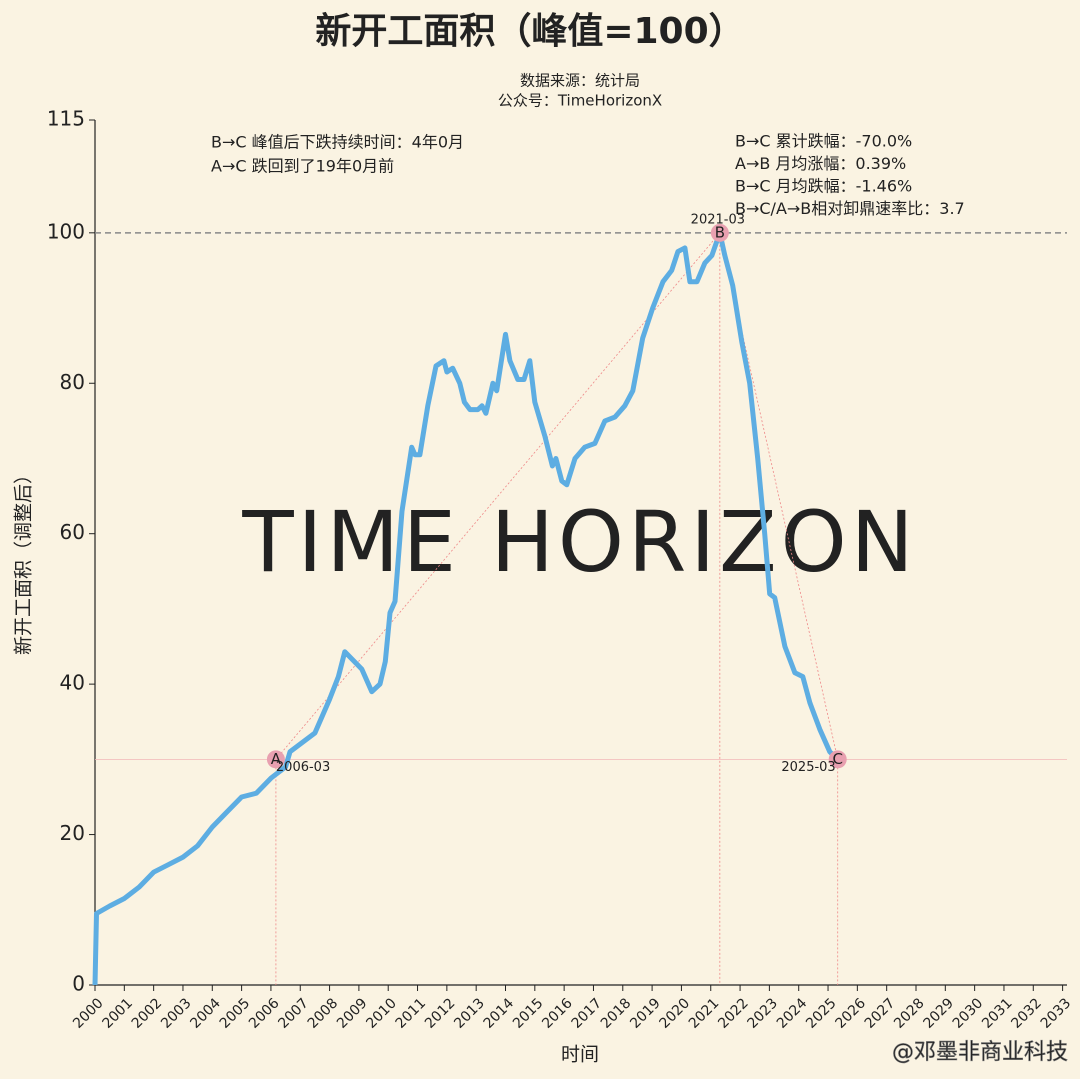 The width and height of the screenshot is (1080, 1079). What do you see at coordinates (303, 767) in the screenshot?
I see `point-date: 2006-03` at bounding box center [303, 767].